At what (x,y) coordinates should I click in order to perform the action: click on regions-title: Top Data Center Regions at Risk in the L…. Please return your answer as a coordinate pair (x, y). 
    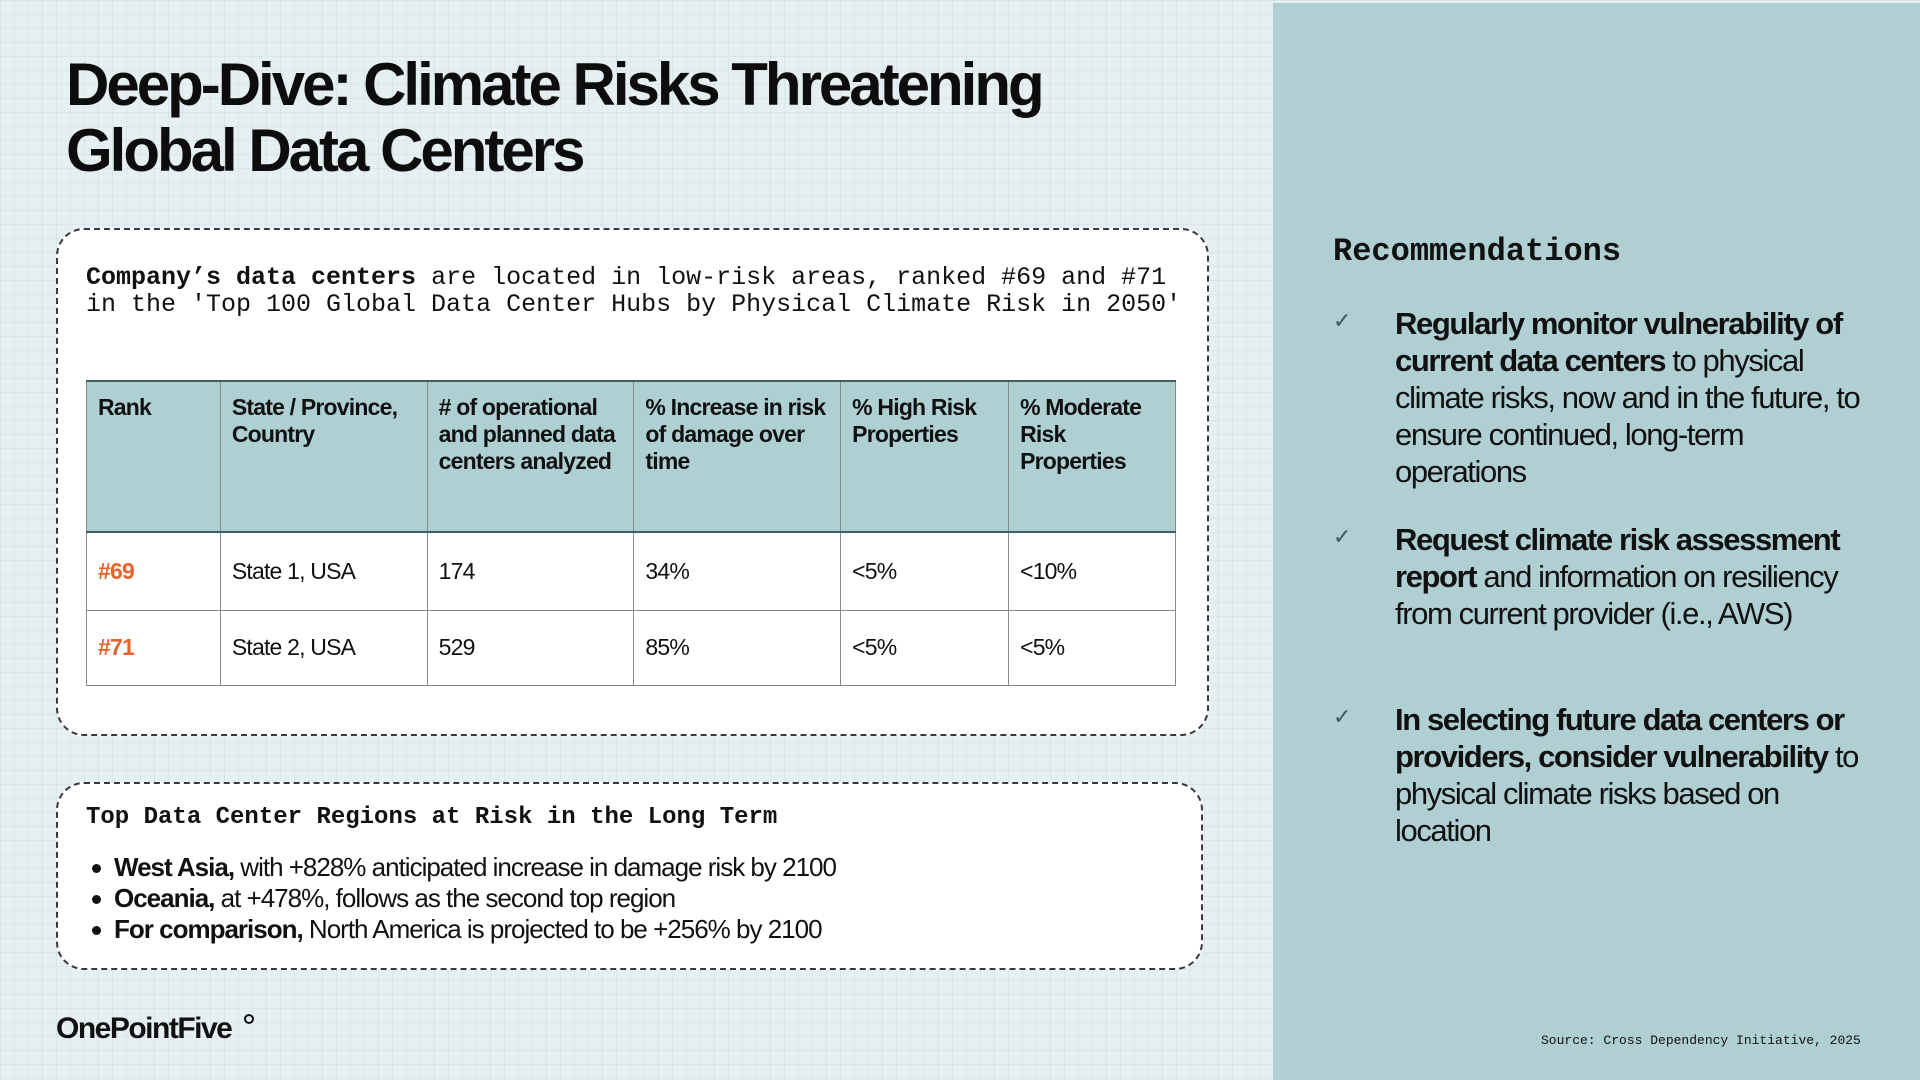
    Looking at the image, I should click on (432, 817).